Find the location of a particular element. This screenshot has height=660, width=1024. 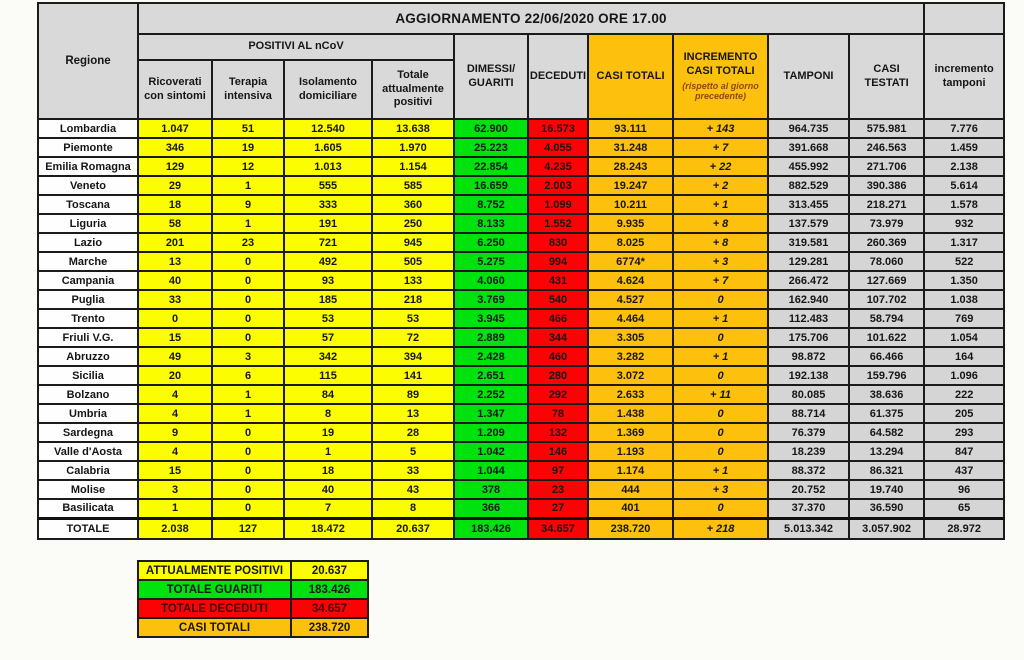

cell-deceduti: 431 is located at coordinates (558, 280).